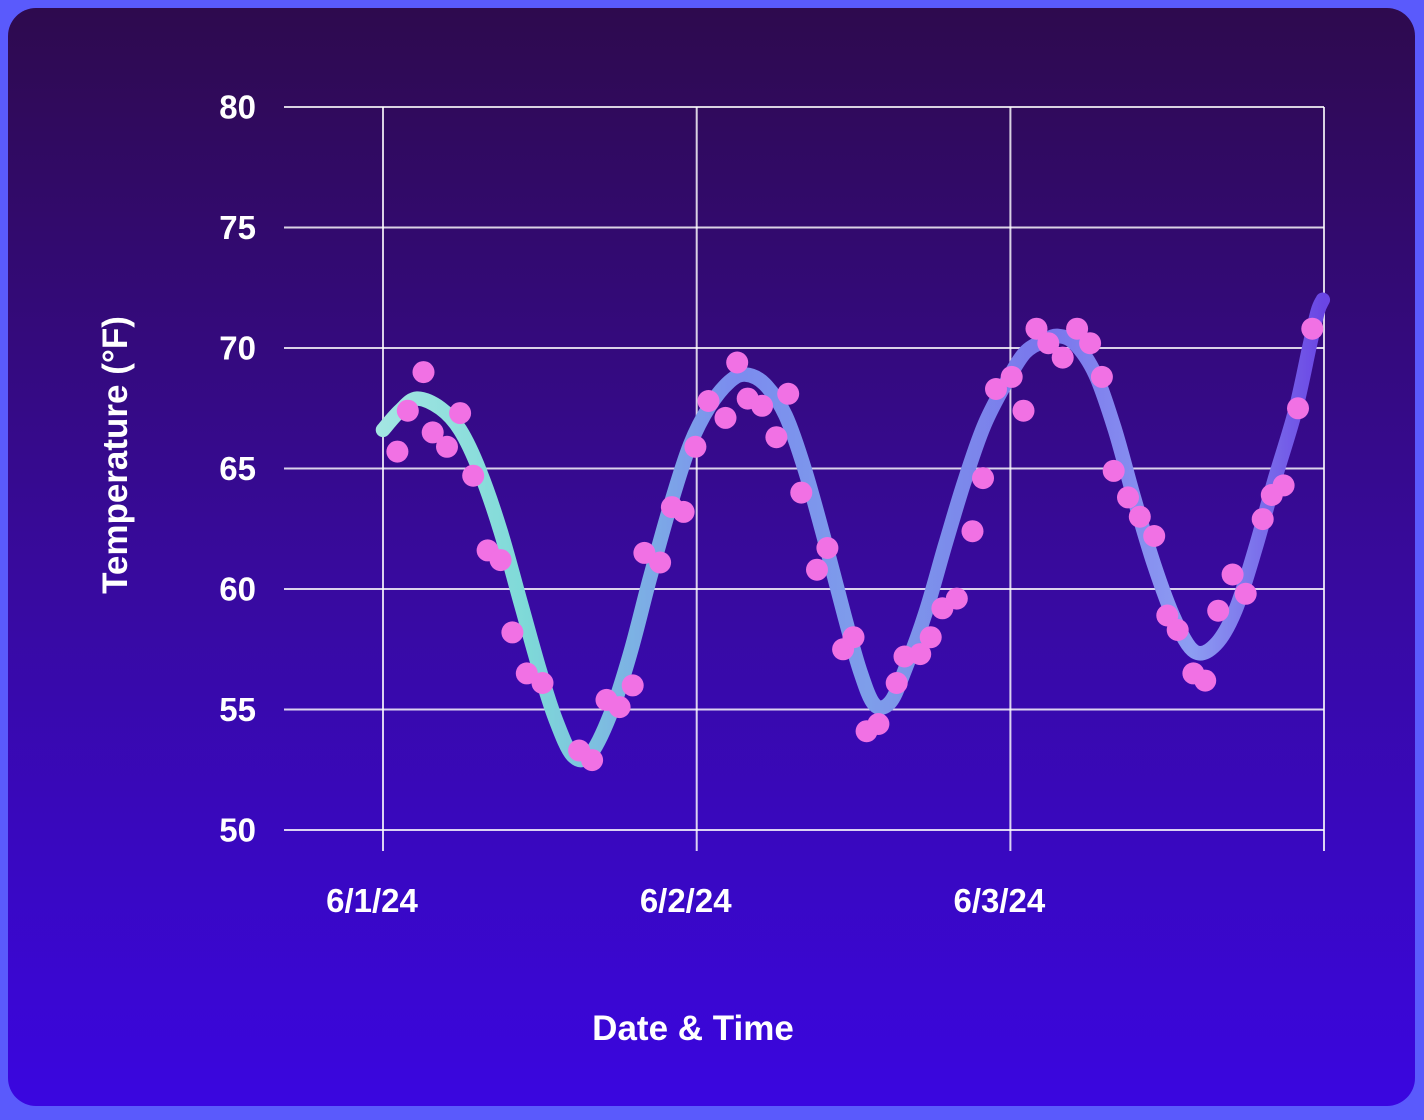 The width and height of the screenshot is (1424, 1120). I want to click on y-axis-tick-labels: 50 55 60 65 70 75 80, so click(237, 469).